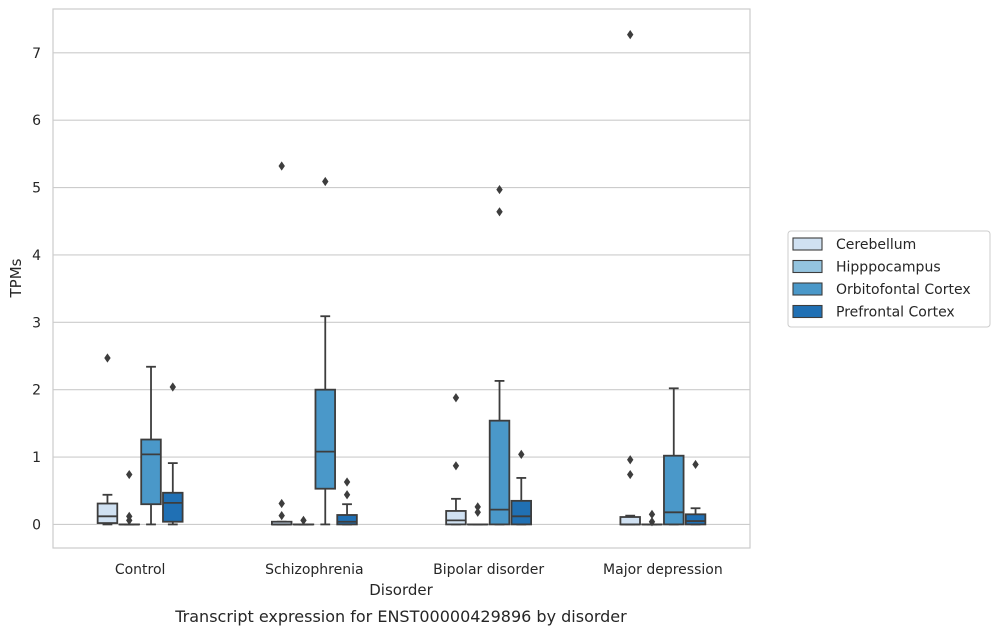  What do you see at coordinates (876, 245) in the screenshot?
I see `legend-label: Cerebellum` at bounding box center [876, 245].